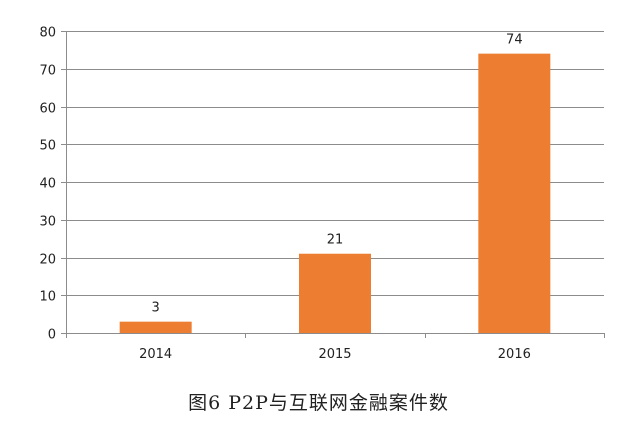 The width and height of the screenshot is (637, 442). I want to click on x-tick-label: 2014, so click(155, 354).